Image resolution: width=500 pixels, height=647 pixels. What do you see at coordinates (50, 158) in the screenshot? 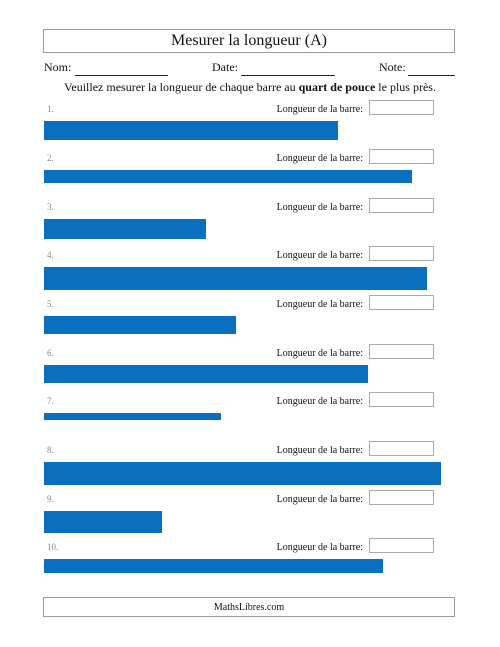
I see `problem-number: 2.` at bounding box center [50, 158].